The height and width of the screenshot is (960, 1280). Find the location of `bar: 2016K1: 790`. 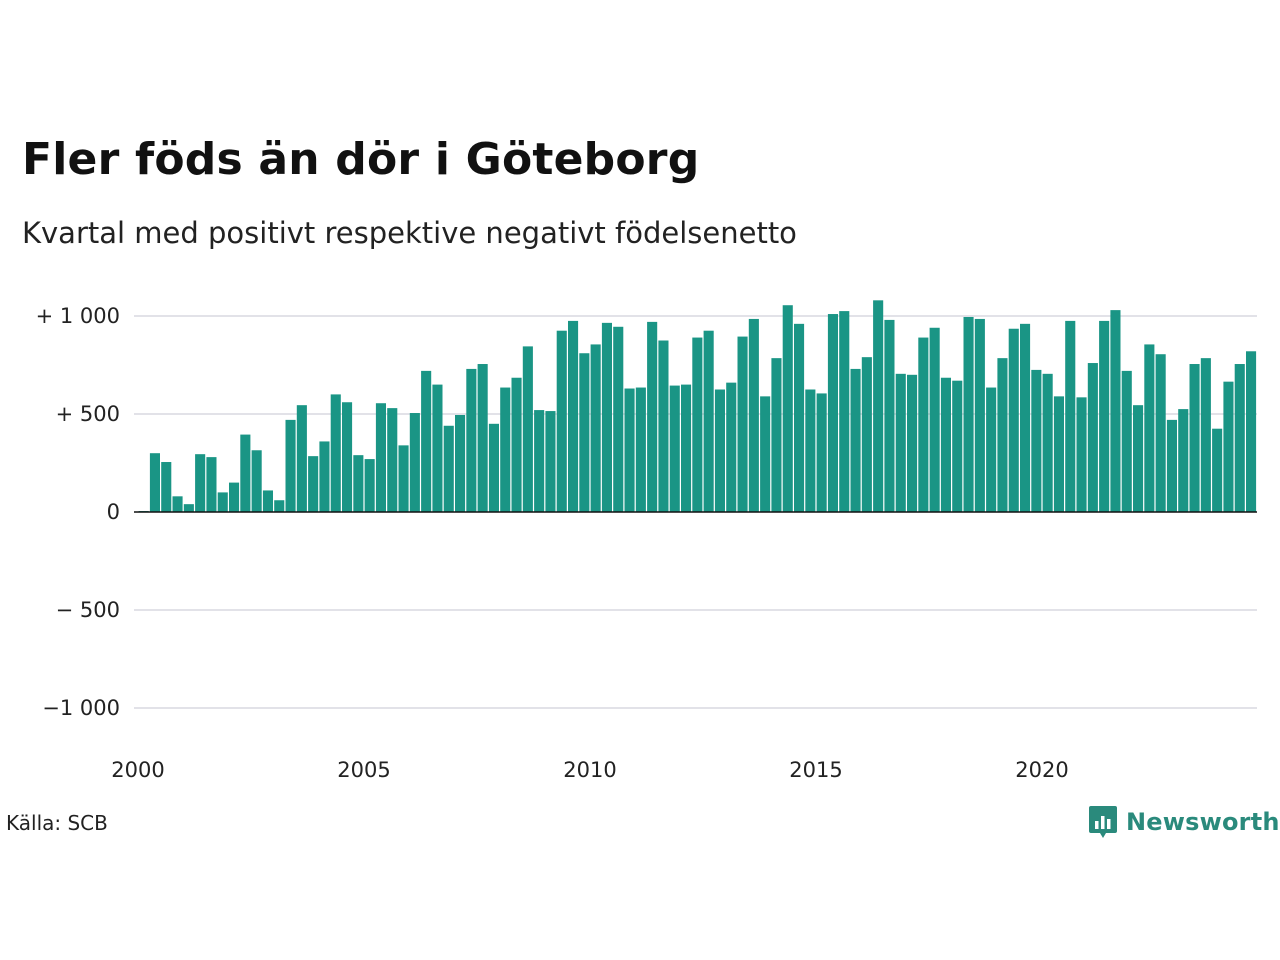

bar: 2016K1: 790 is located at coordinates (866, 434).